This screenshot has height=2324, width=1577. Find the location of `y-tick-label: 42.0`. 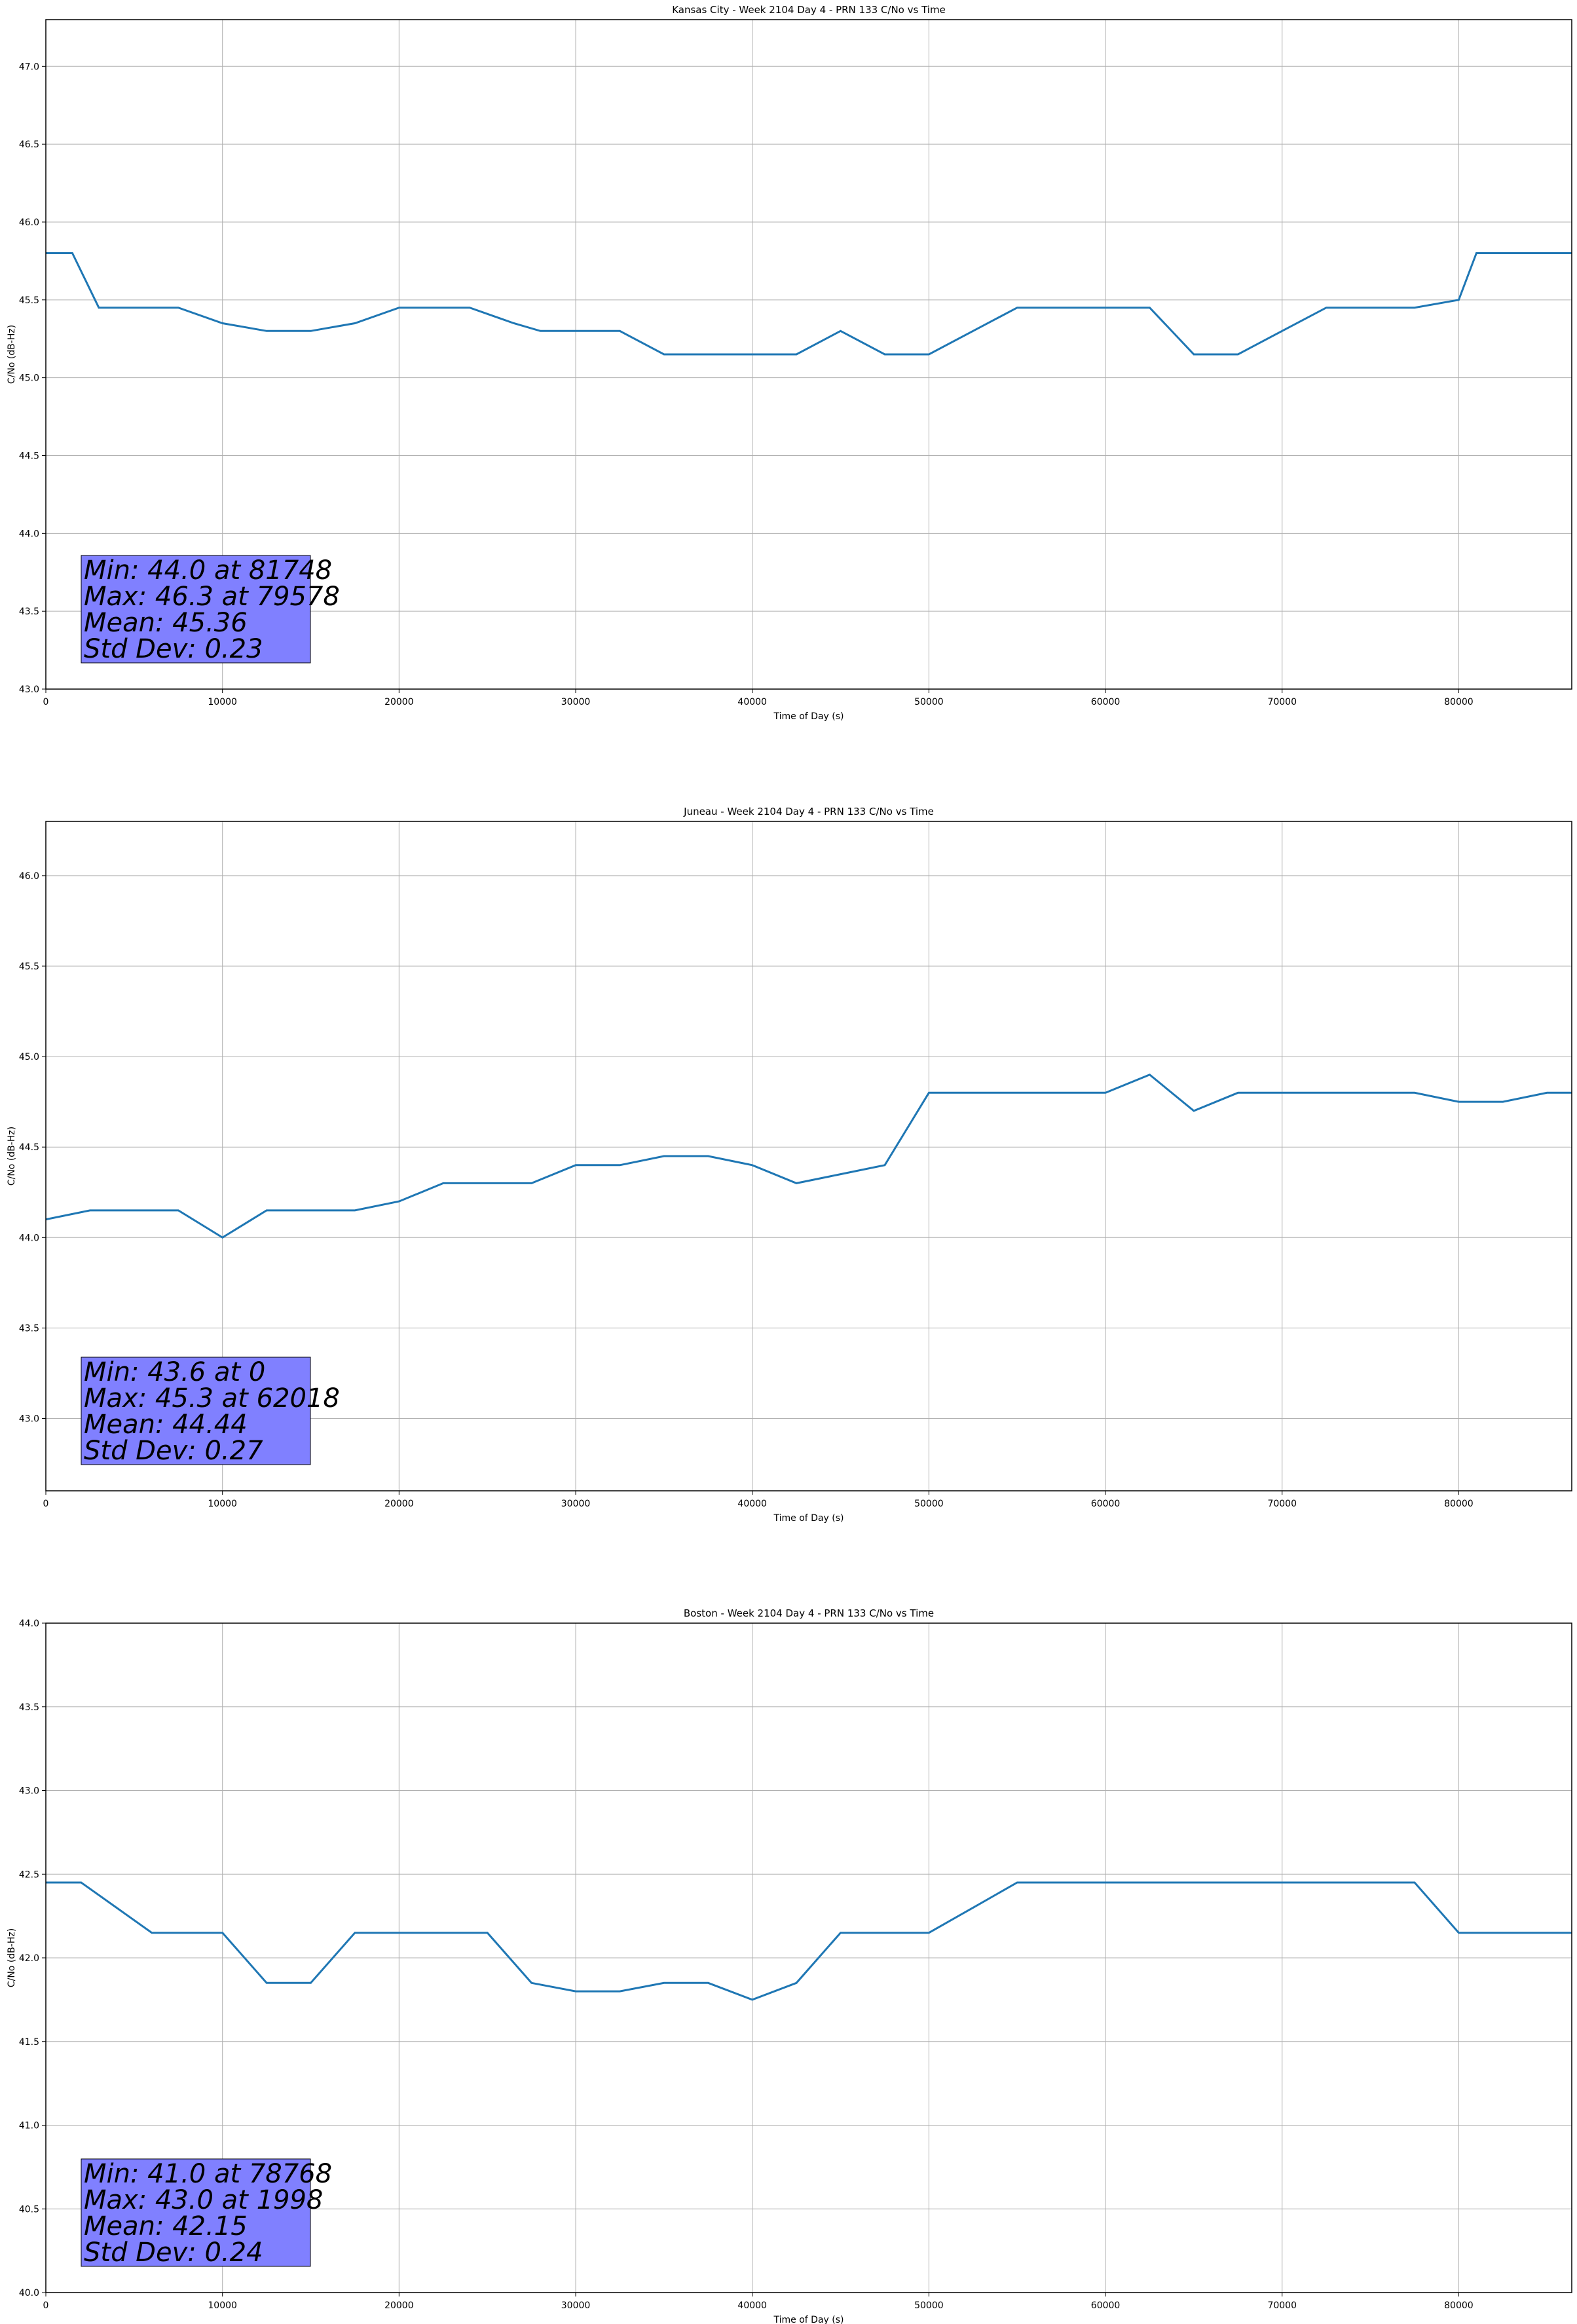

y-tick-label: 42.0 is located at coordinates (29, 1958).